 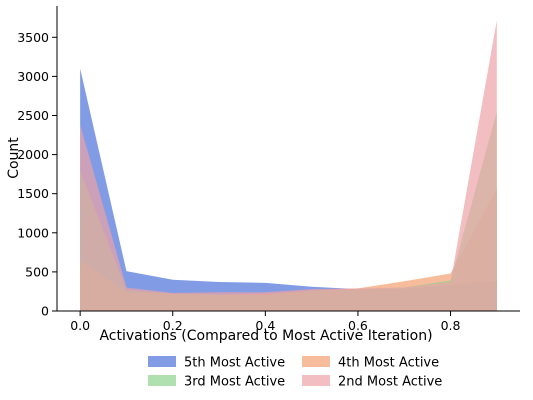 What do you see at coordinates (33, 193) in the screenshot?
I see `y-tick-label: 1500` at bounding box center [33, 193].